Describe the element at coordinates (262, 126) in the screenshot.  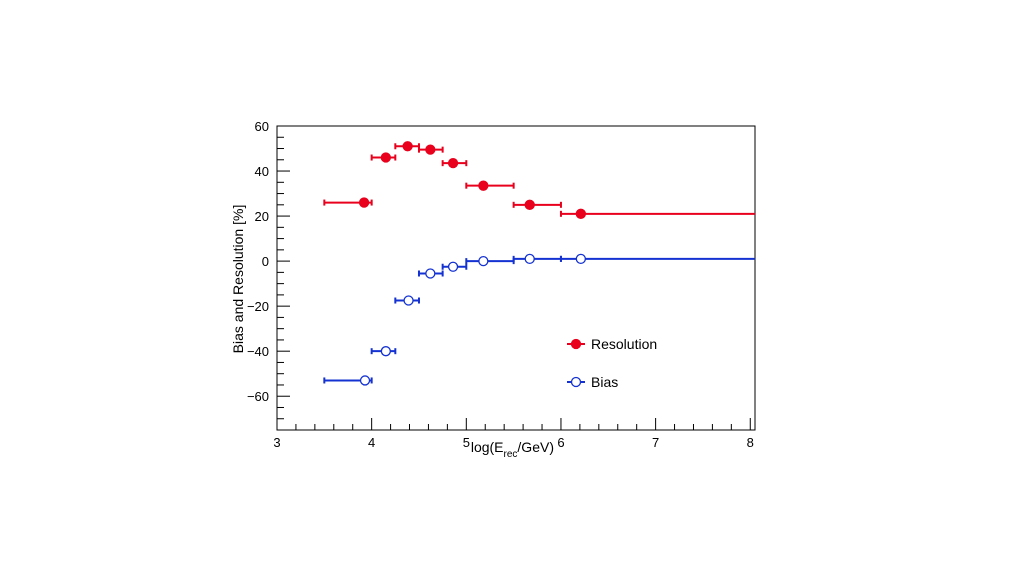
I see `y-tick-label: 60` at that location.